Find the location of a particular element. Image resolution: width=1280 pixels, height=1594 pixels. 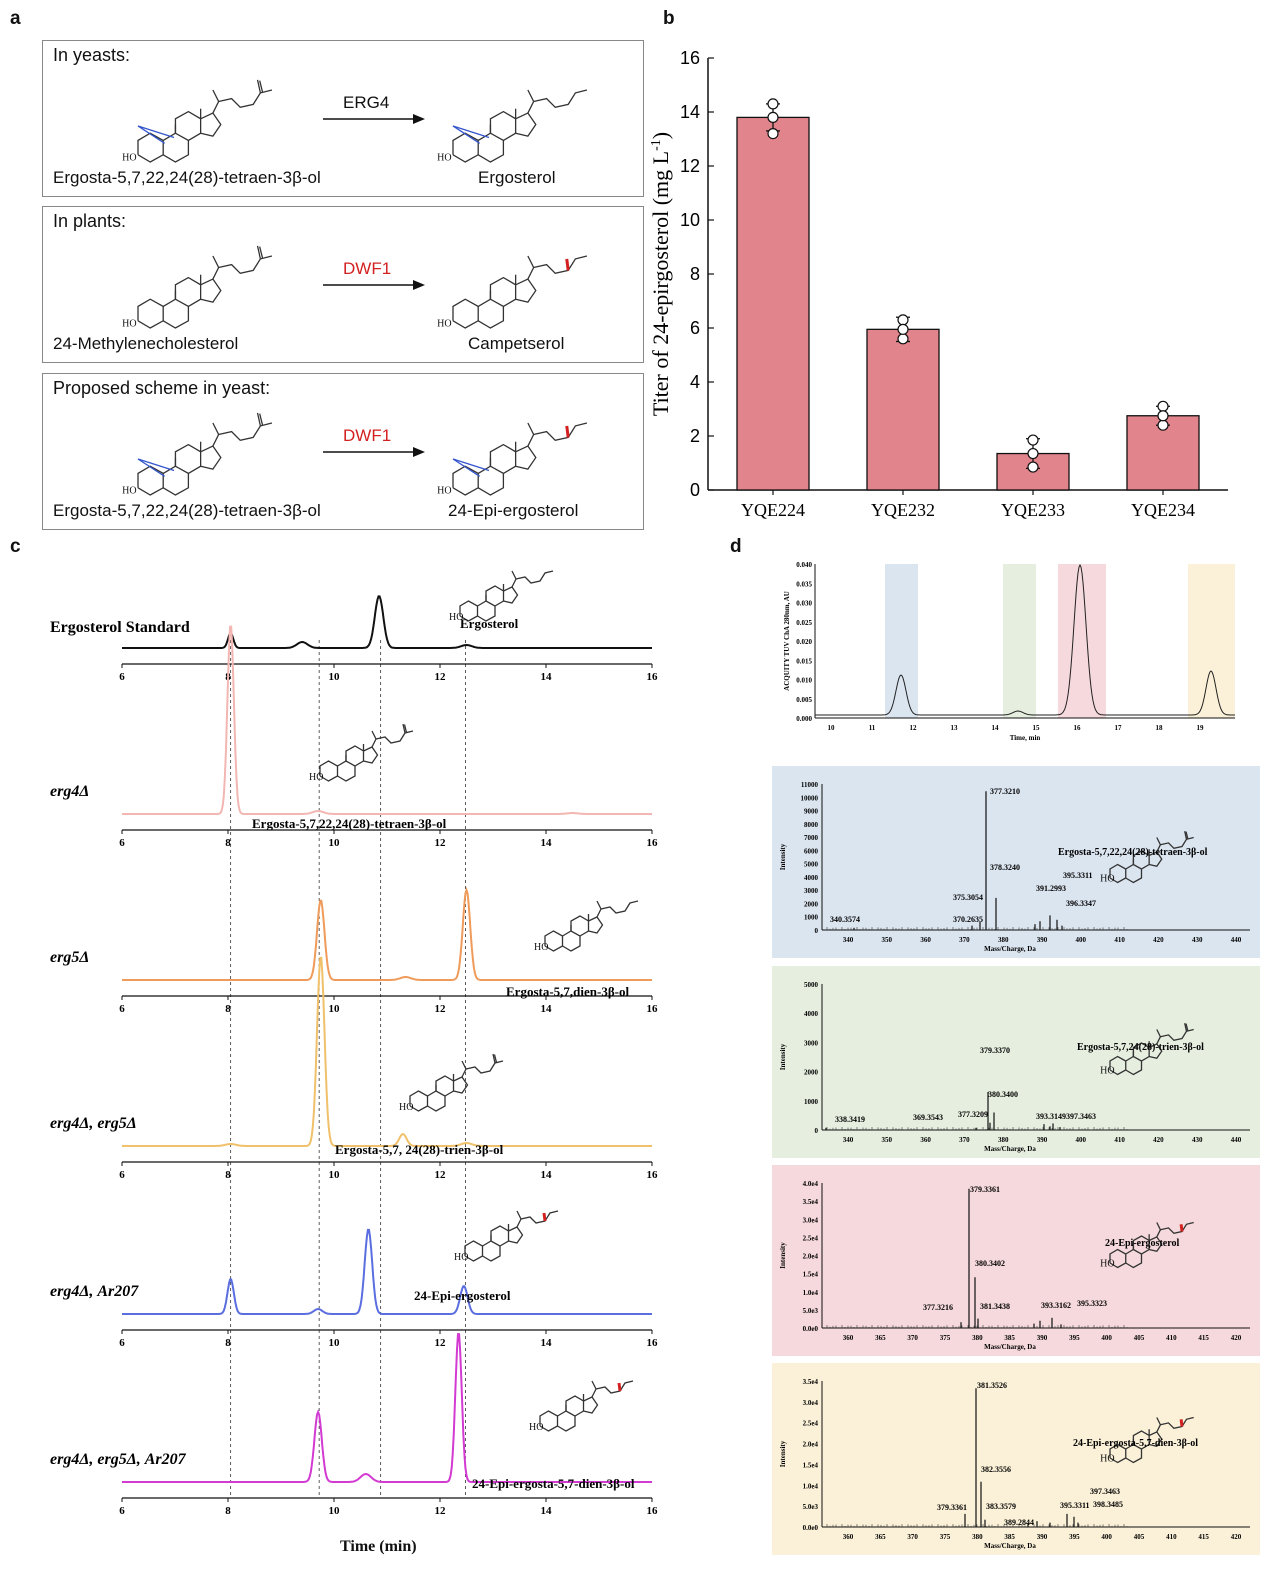

ms-y-tick-label: 4000 is located at coordinates (811, 1014).